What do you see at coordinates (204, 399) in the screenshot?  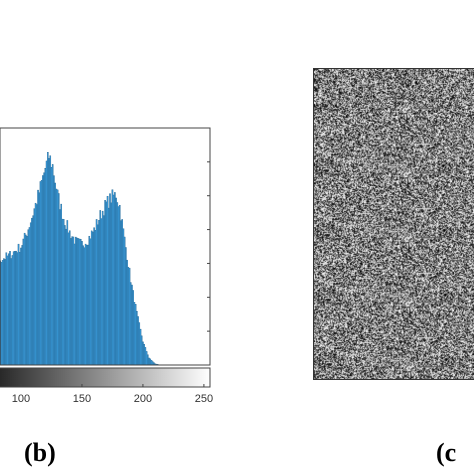 I see `x-tick-label: 250` at bounding box center [204, 399].